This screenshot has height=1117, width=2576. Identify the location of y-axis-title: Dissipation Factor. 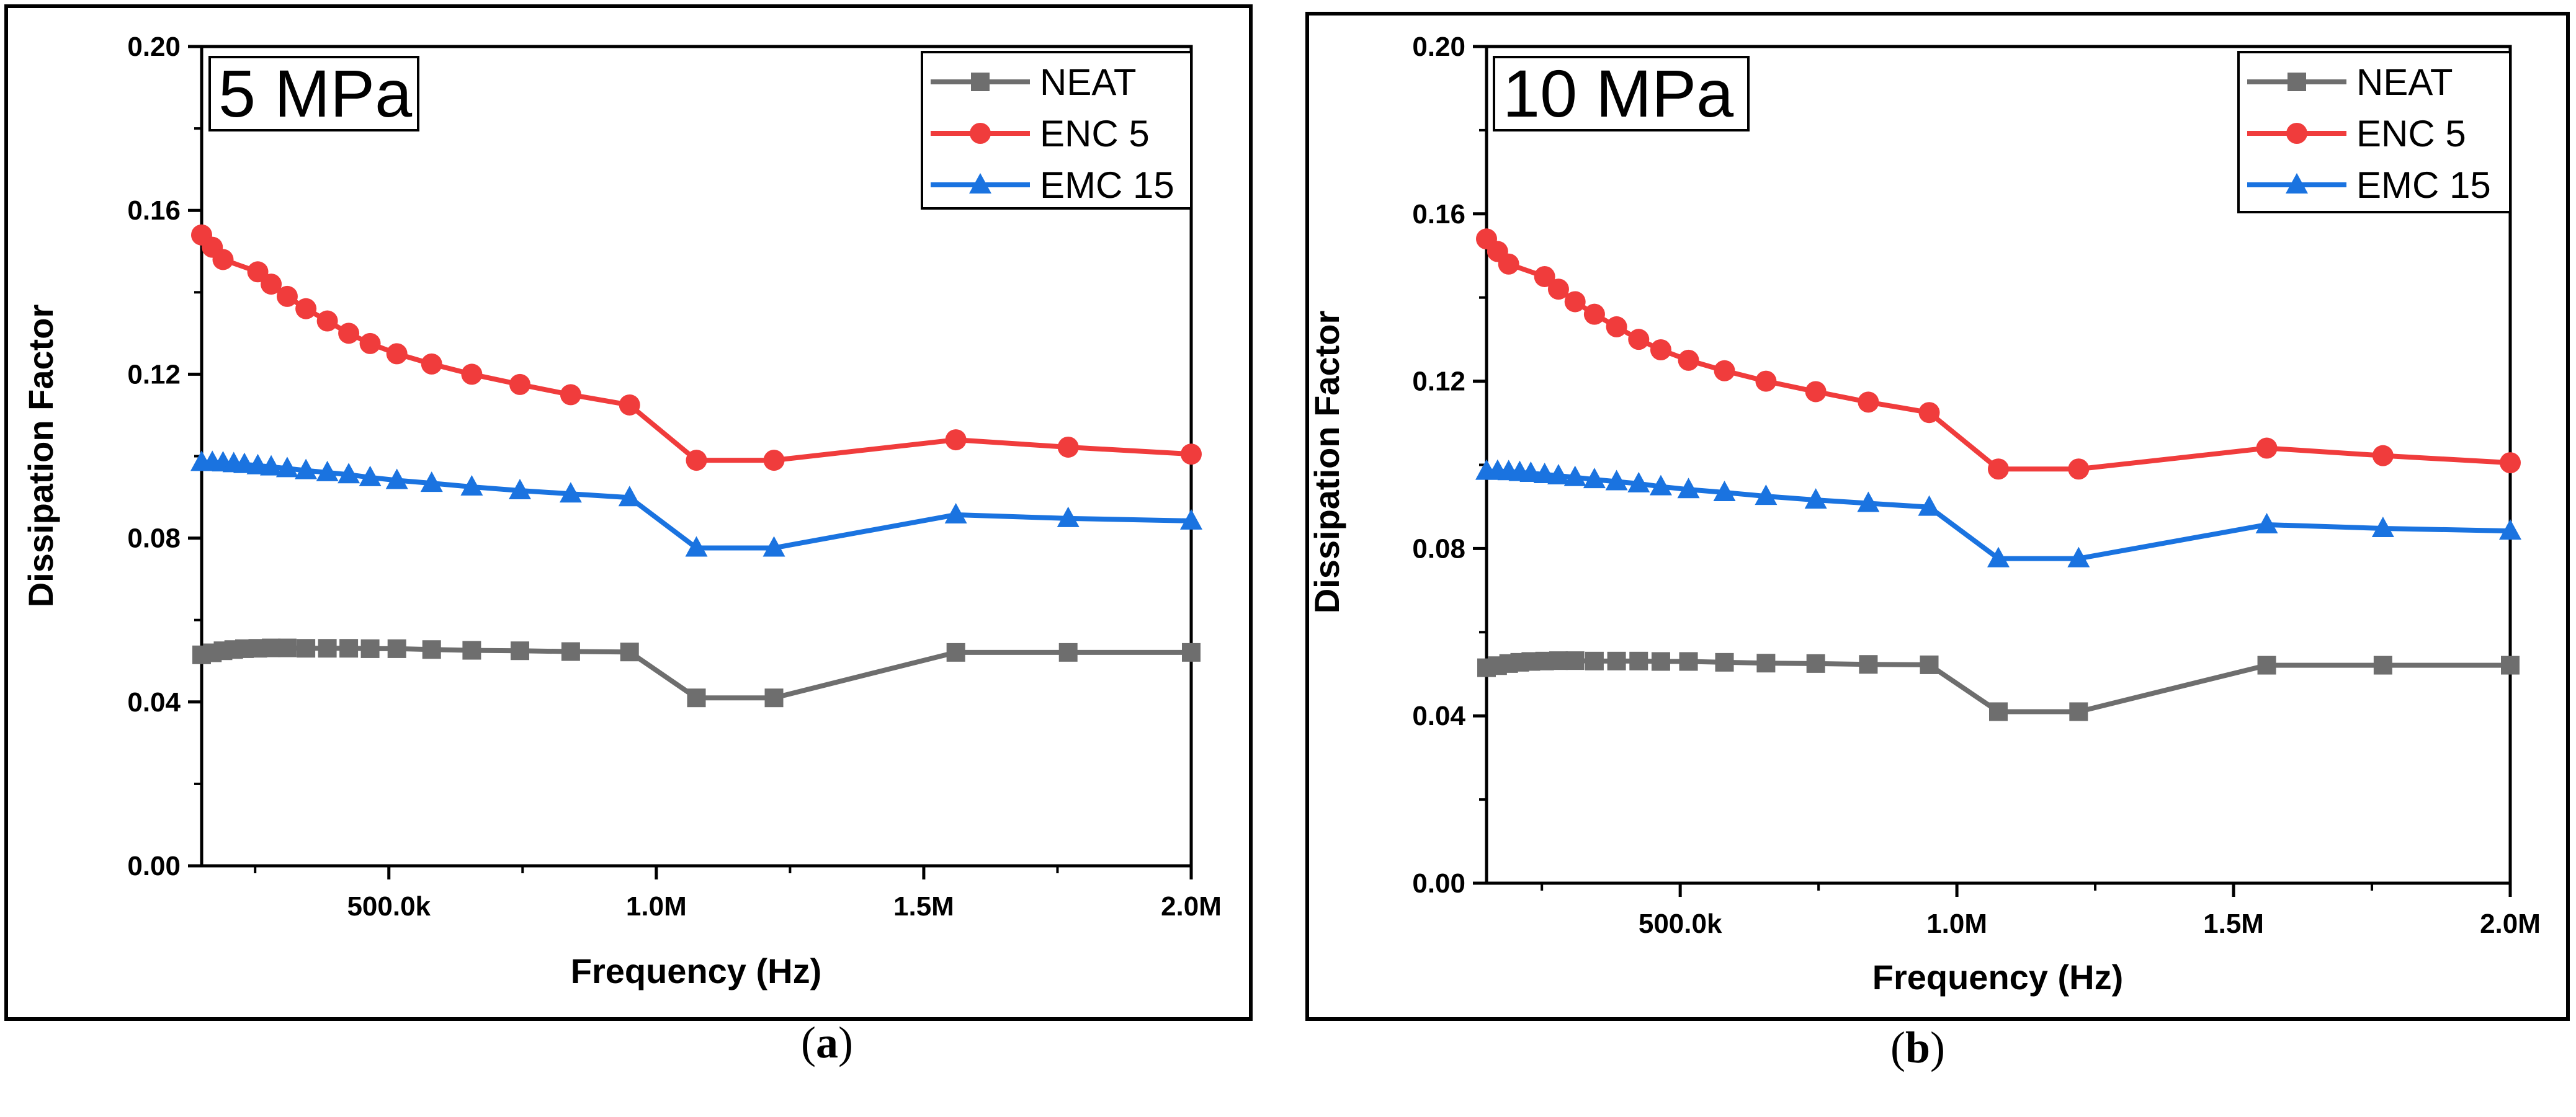
(40, 456).